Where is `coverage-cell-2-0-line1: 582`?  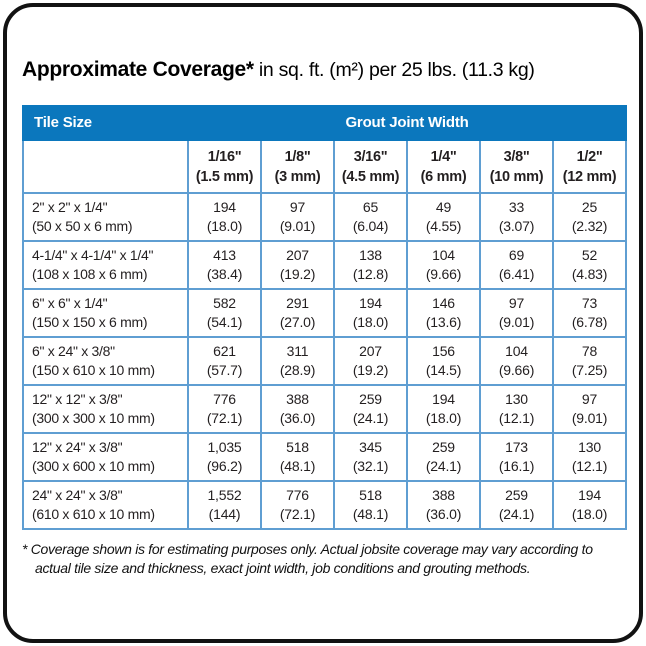 coverage-cell-2-0-line1: 582 is located at coordinates (224, 303).